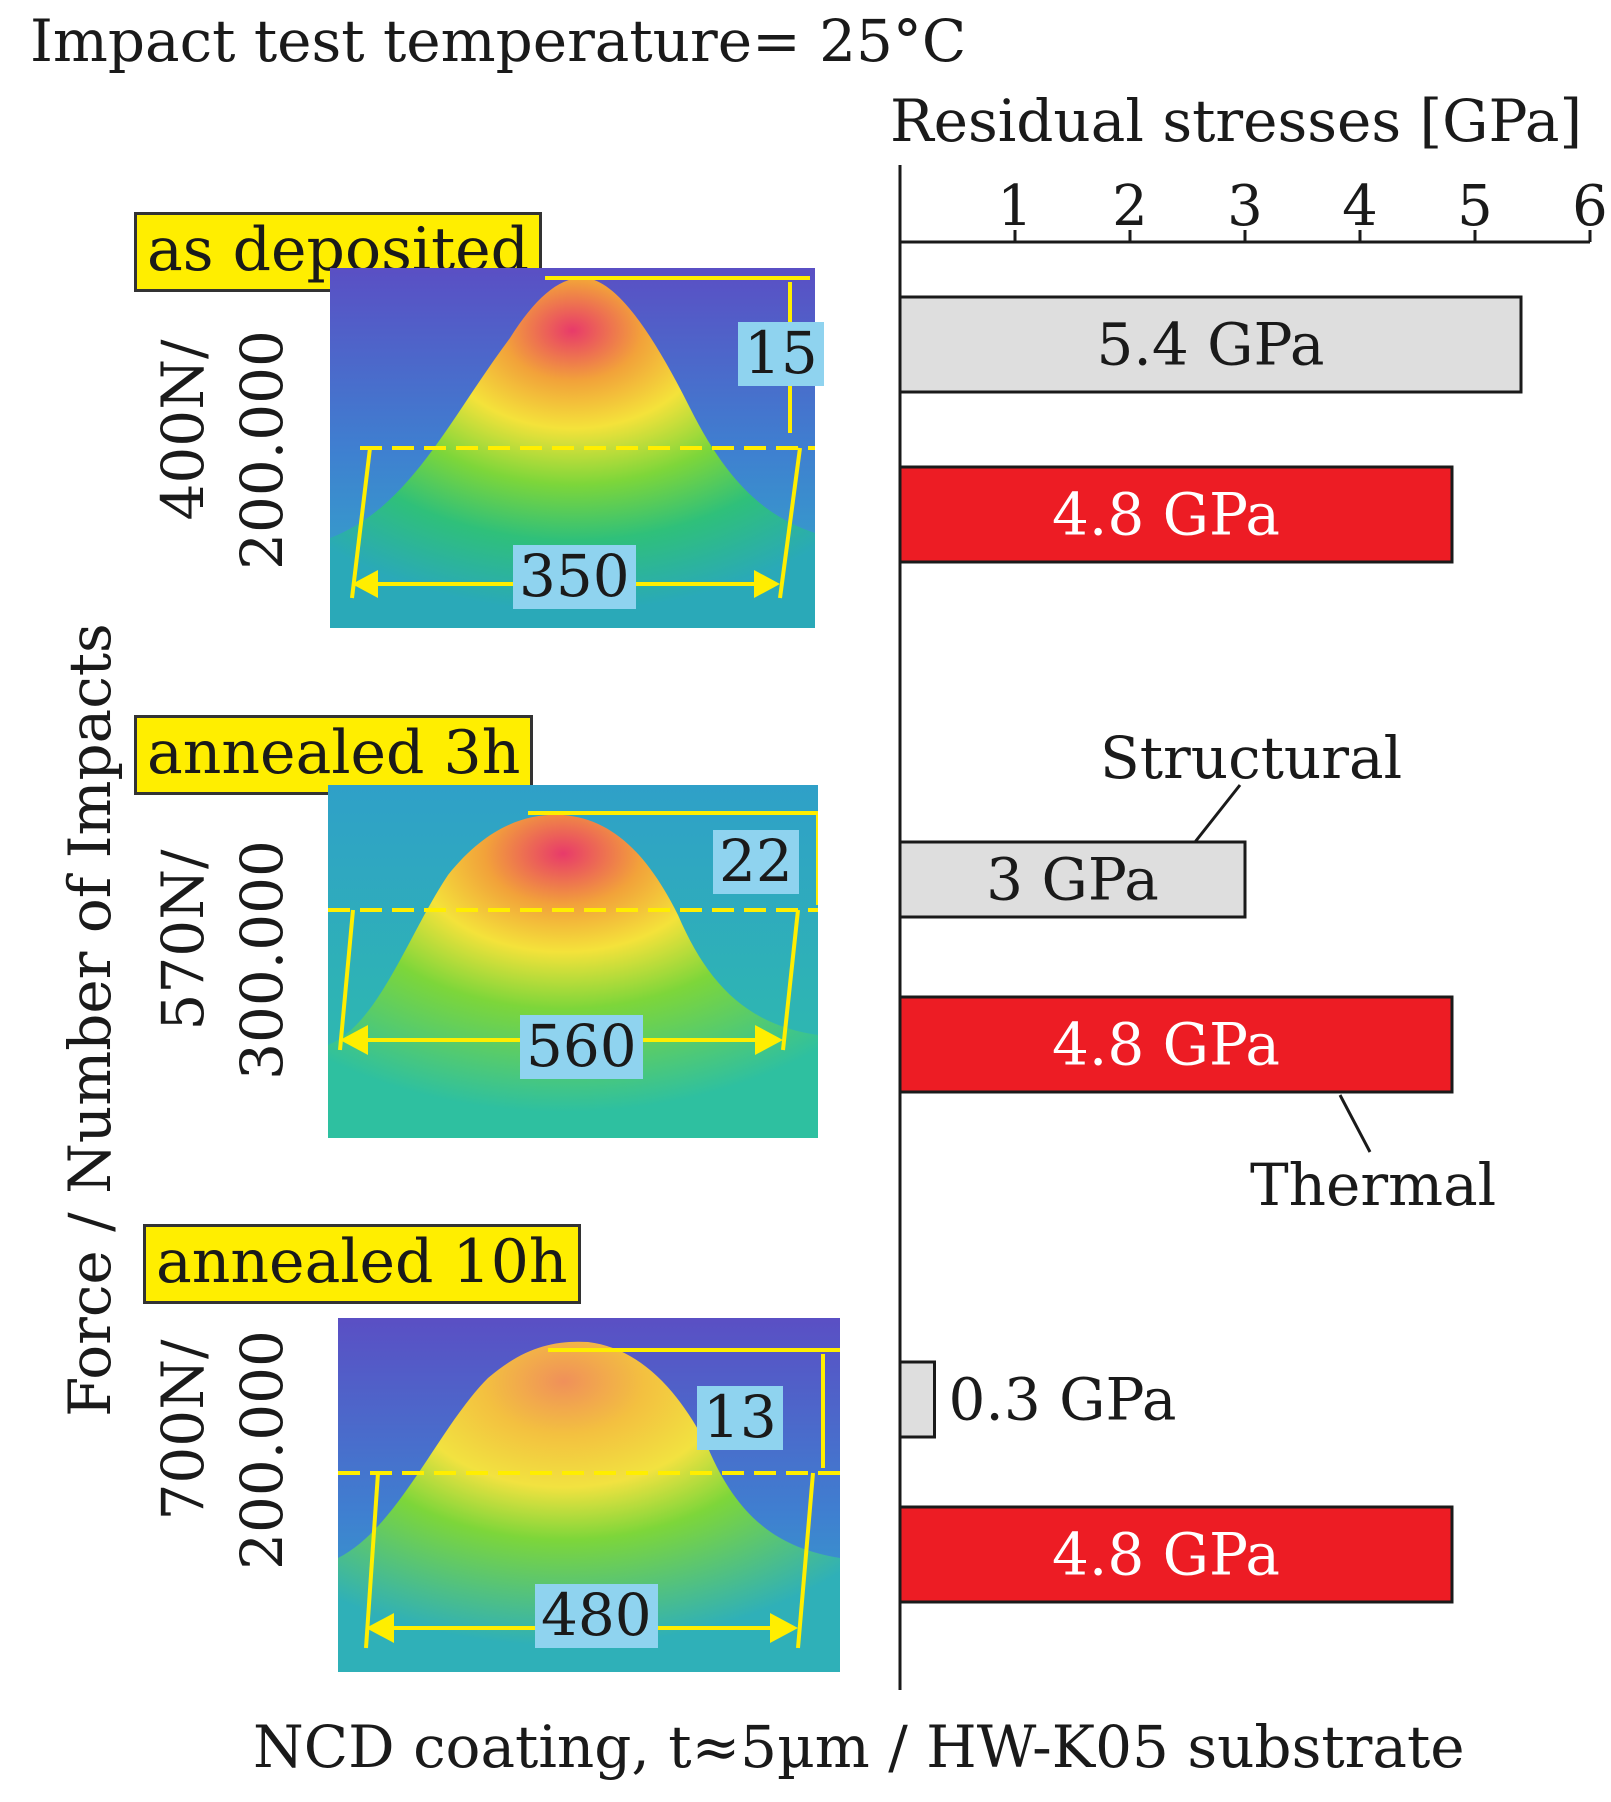  Describe the element at coordinates (1217, 813) in the screenshot. I see `annotation-structural-leader` at that location.